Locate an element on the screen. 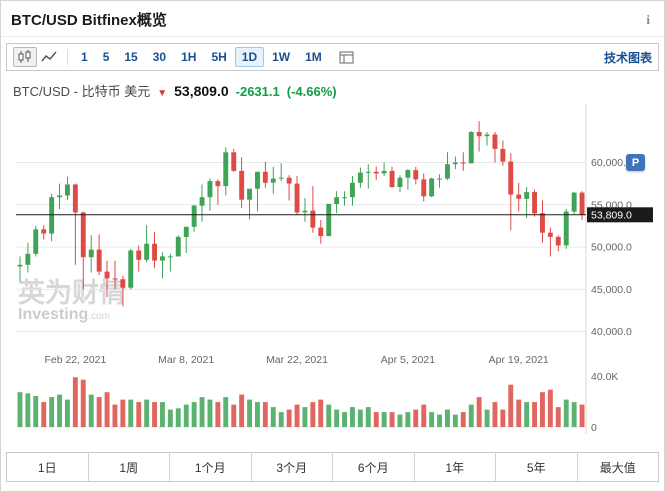  chart-toolbar: 1 5 15 30 1H 5H 1D 1W 1M 技术图表 is located at coordinates (332, 57).